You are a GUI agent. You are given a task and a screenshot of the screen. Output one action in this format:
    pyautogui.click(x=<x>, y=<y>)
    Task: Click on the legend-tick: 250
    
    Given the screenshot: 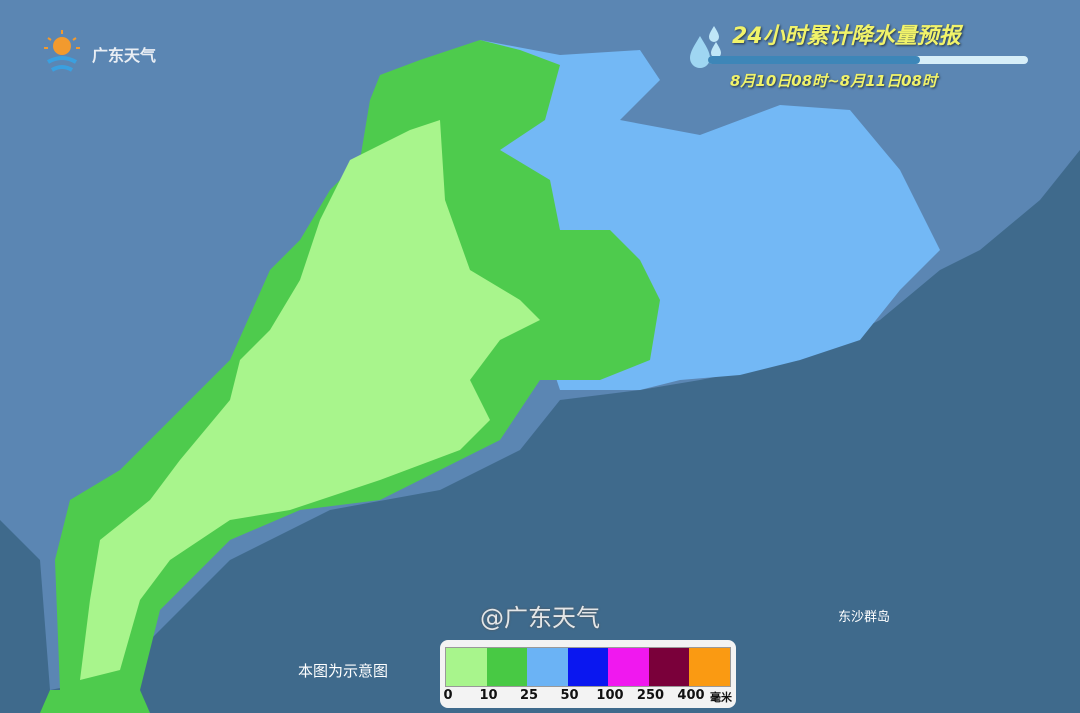 What is the action you would take?
    pyautogui.click(x=650, y=695)
    